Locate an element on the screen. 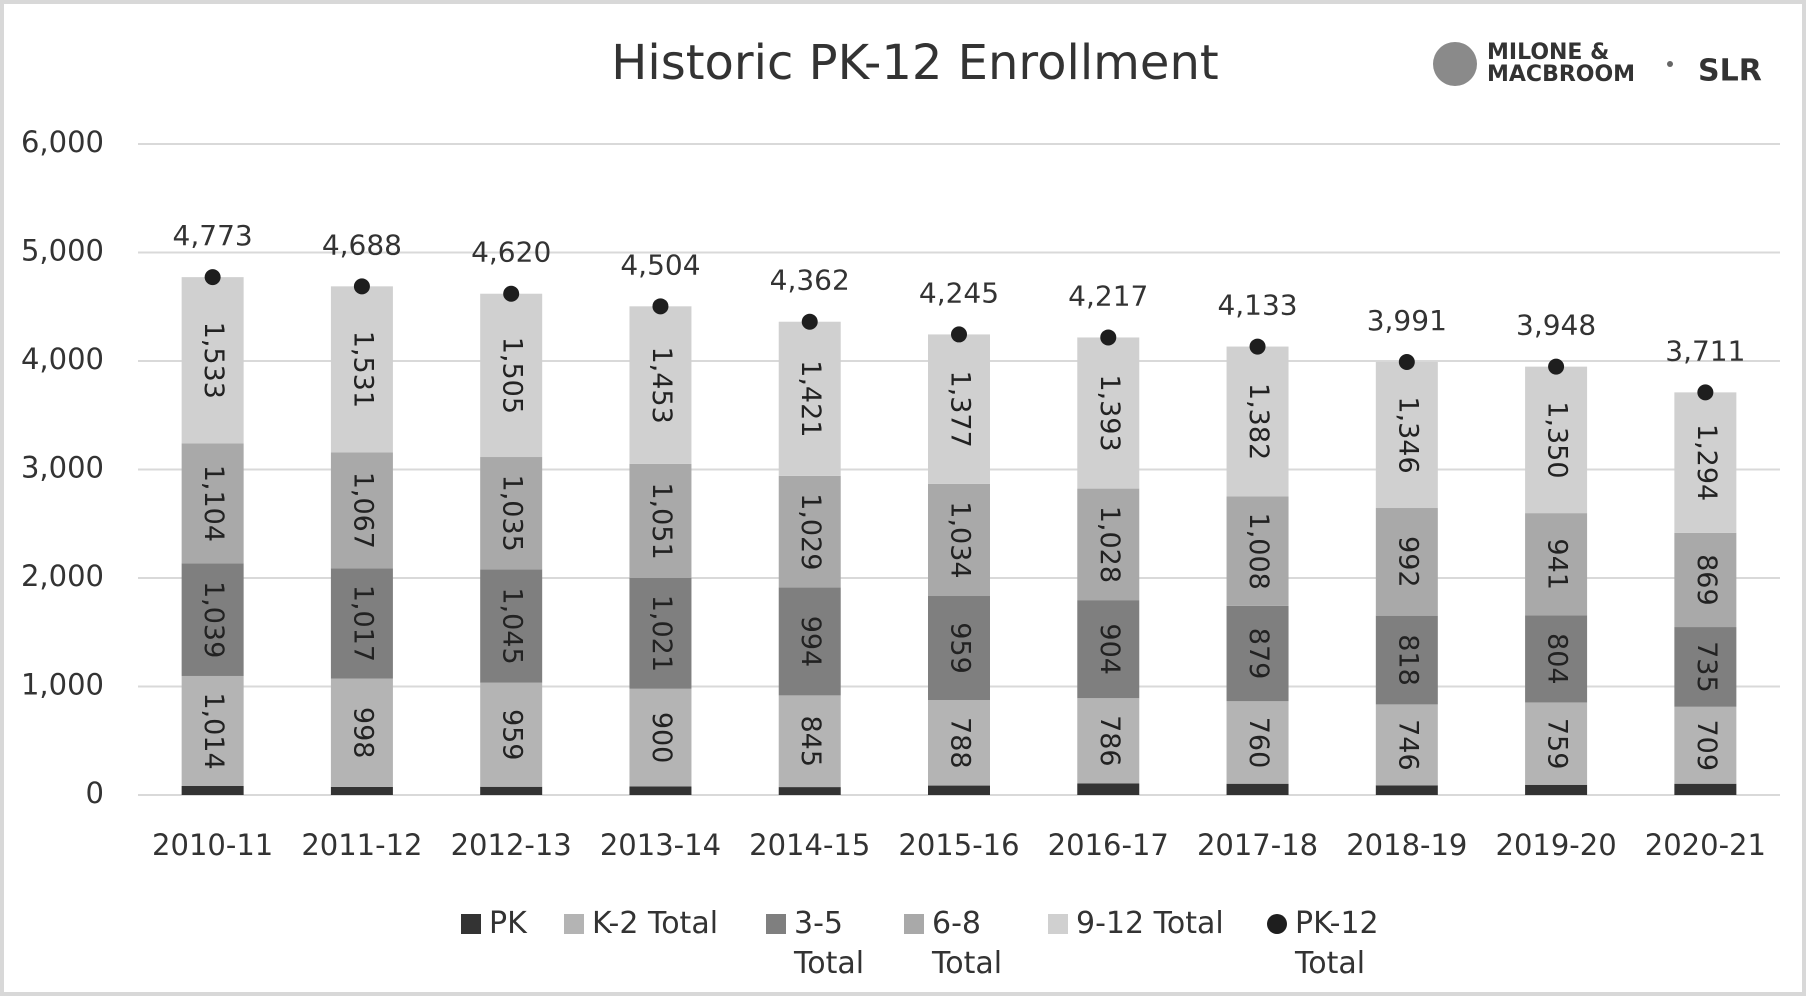 The image size is (1806, 996). segment-label: 1,035 is located at coordinates (512, 513).